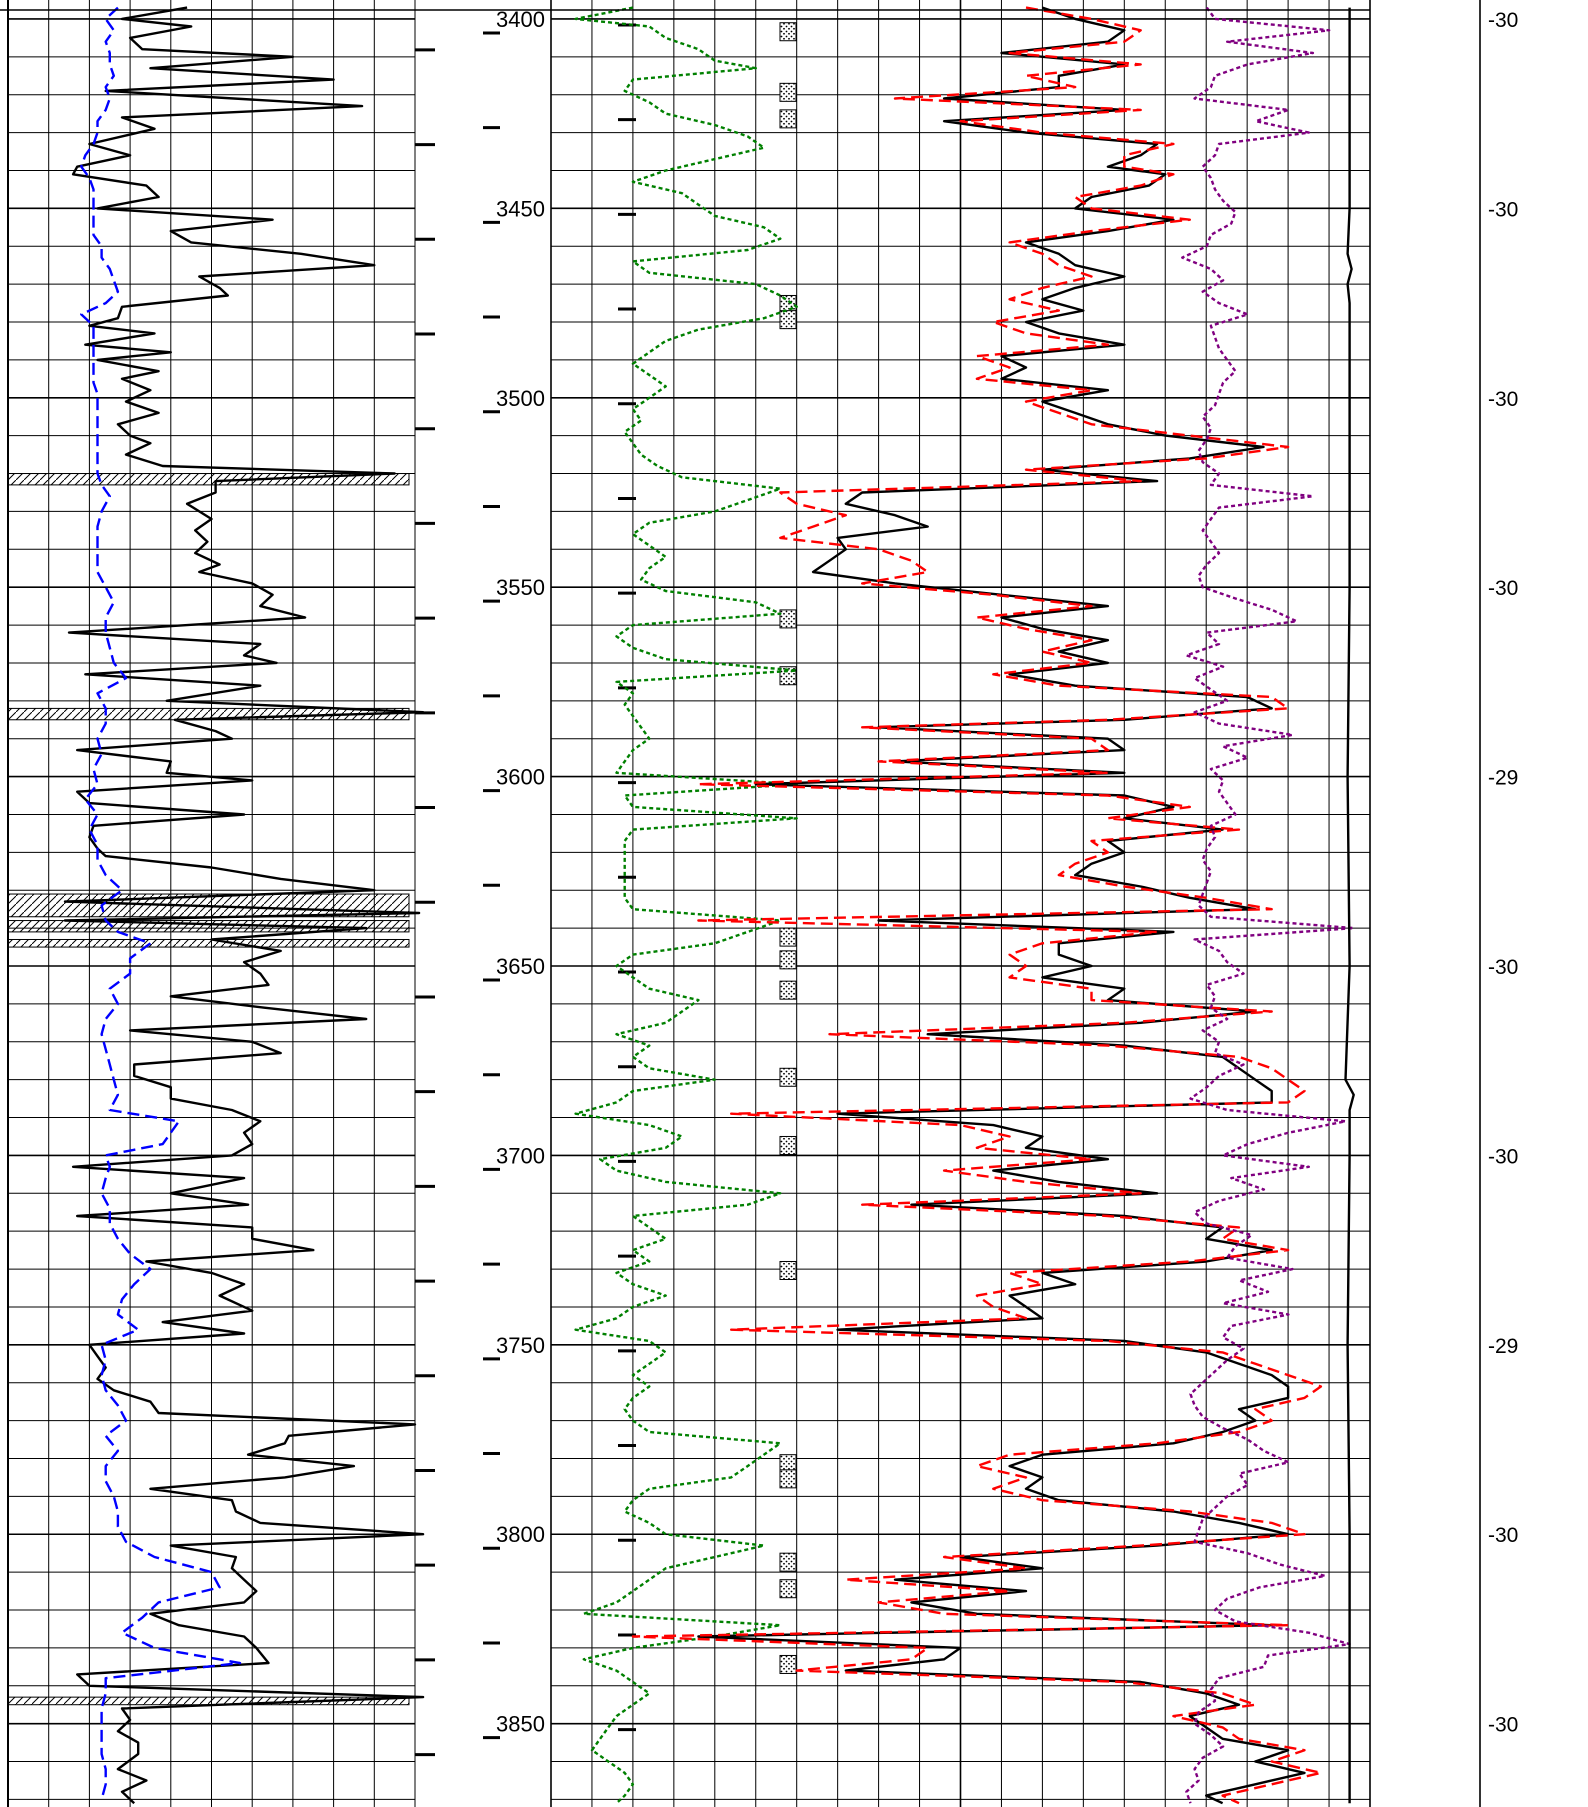  What do you see at coordinates (520, 1724) in the screenshot?
I see `depth-label: 3850` at bounding box center [520, 1724].